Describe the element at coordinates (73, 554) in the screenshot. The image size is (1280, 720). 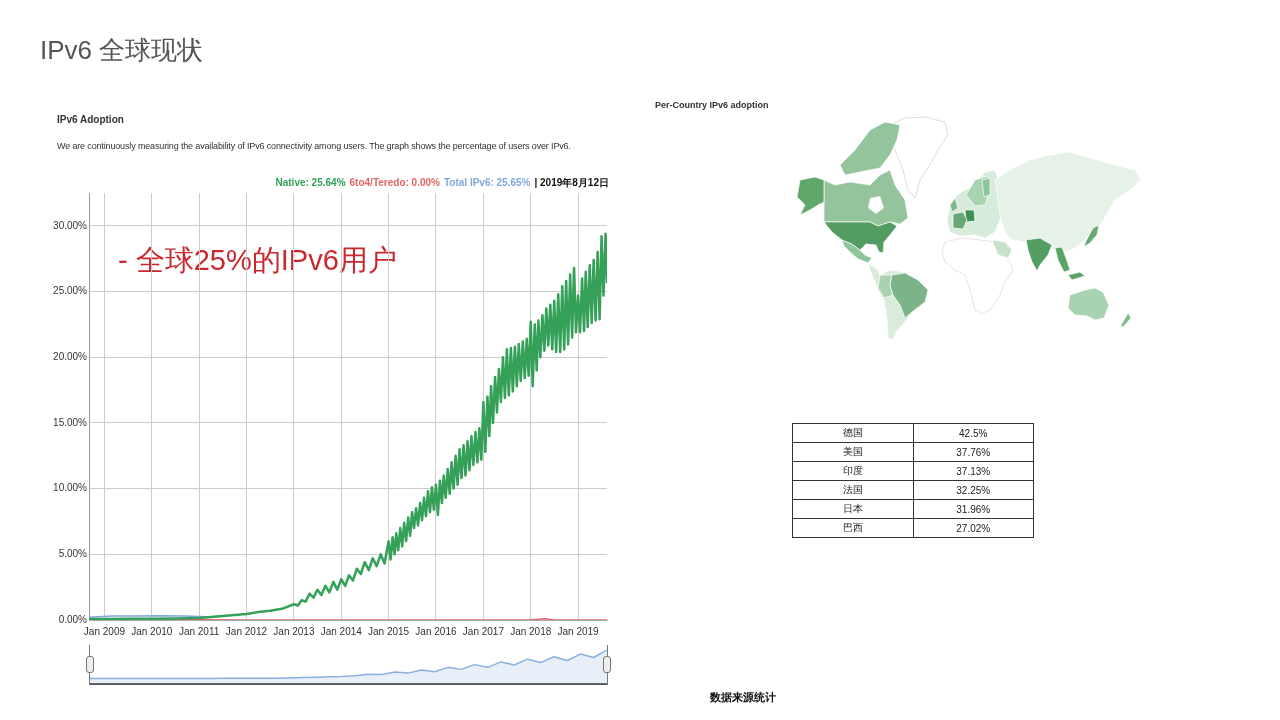
I see `y-tick-label: 5.00%` at that location.